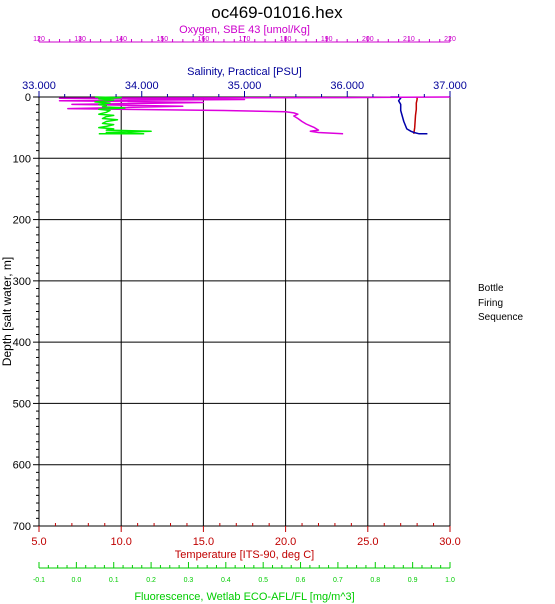 The width and height of the screenshot is (555, 604). I want to click on chart-title: oc469-01016.hex, so click(277, 12).